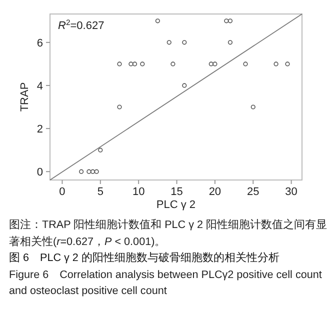  I want to click on x-tick-label: 0, so click(62, 192).